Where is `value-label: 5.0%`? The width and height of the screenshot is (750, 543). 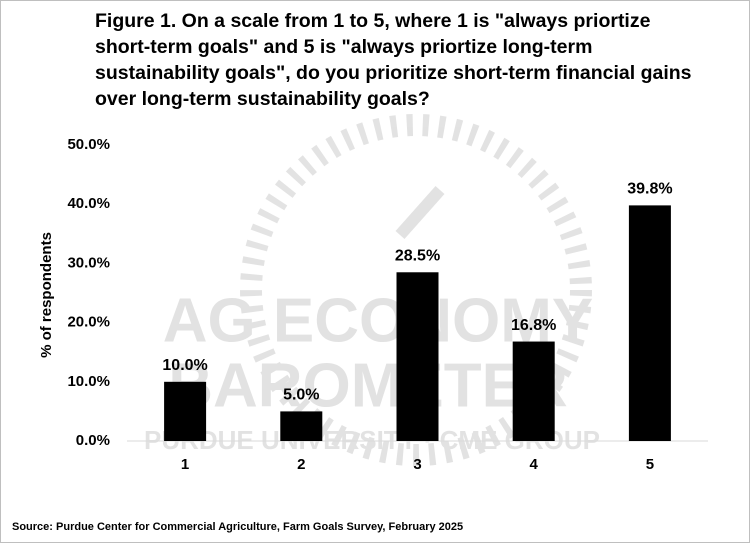
value-label: 5.0% is located at coordinates (301, 395).